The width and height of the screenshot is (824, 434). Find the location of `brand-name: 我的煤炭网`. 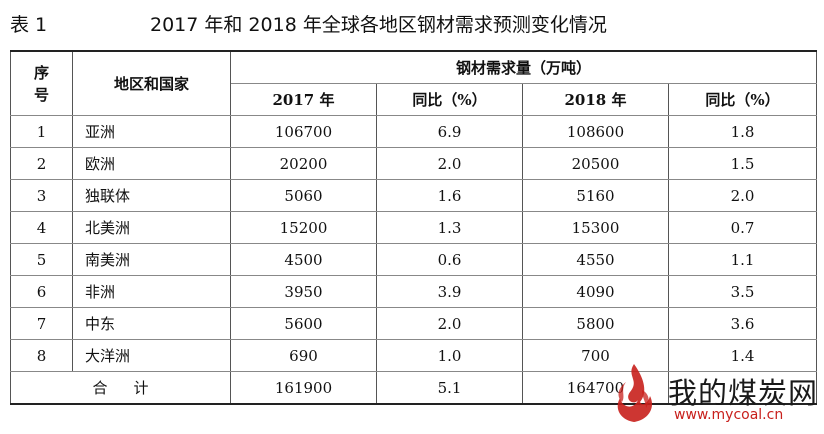

brand-name: 我的煤炭网 is located at coordinates (743, 393).